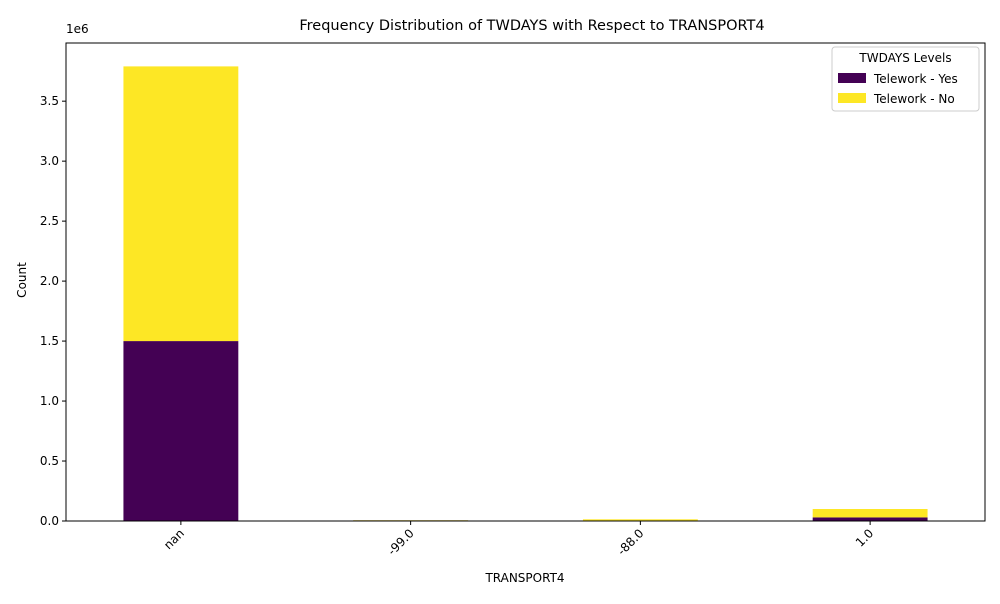  Describe the element at coordinates (904, 58) in the screenshot. I see `legend-title: TWDAYS Levels` at that location.